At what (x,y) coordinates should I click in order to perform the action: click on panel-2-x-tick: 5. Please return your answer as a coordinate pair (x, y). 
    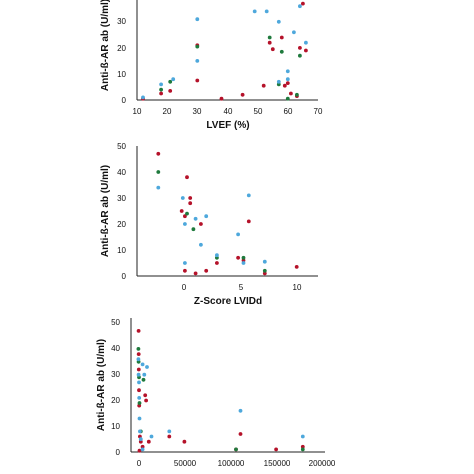
    Looking at the image, I should click on (241, 287).